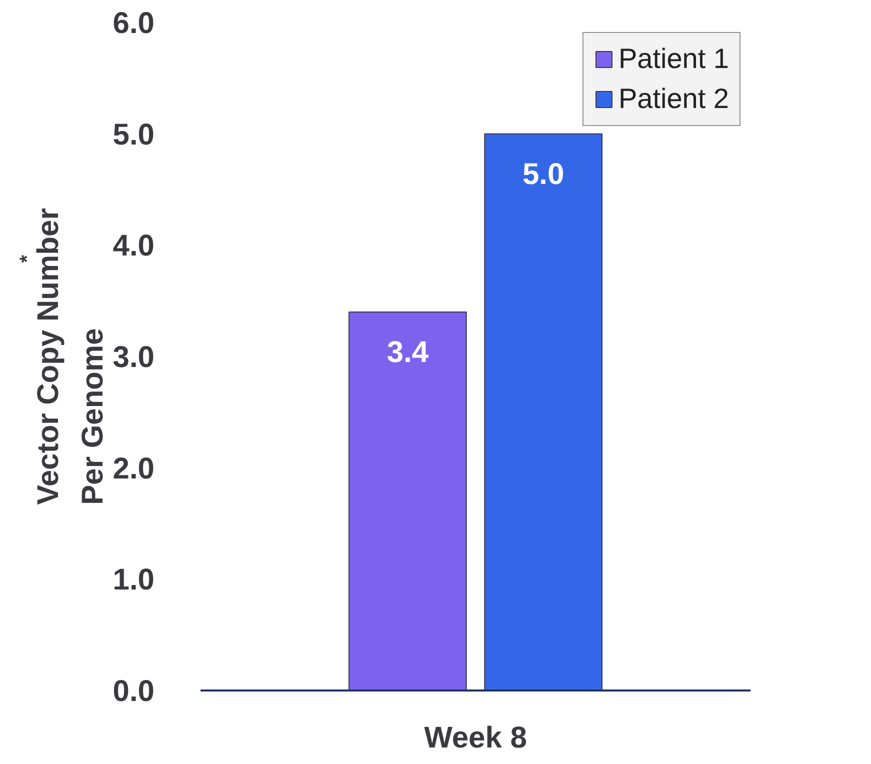 Image resolution: width=871 pixels, height=764 pixels. What do you see at coordinates (133, 357) in the screenshot?
I see `y-tick-label: 3.0` at bounding box center [133, 357].